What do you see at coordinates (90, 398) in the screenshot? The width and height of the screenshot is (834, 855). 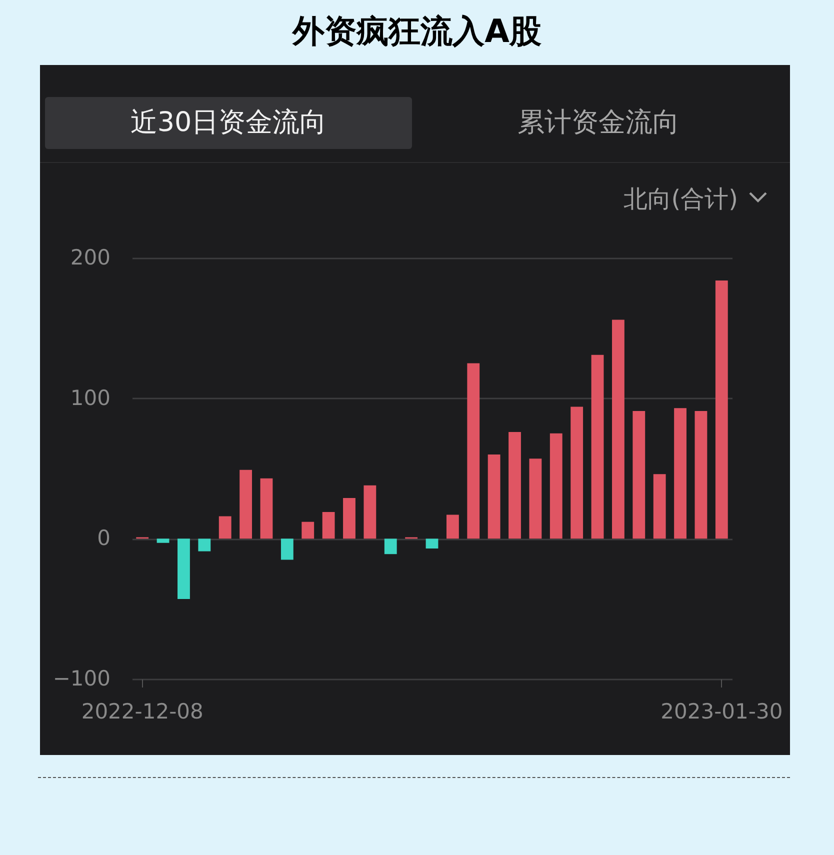 I see `y-tick-label: 100` at bounding box center [90, 398].